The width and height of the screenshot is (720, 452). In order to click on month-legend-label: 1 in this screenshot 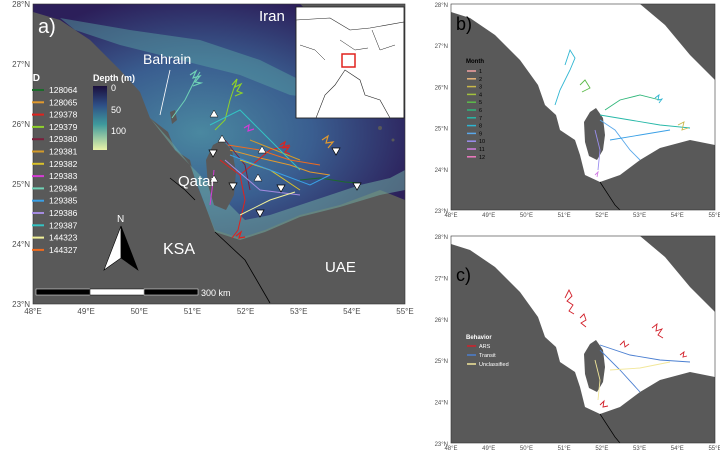, I will do `click(480, 72)`.